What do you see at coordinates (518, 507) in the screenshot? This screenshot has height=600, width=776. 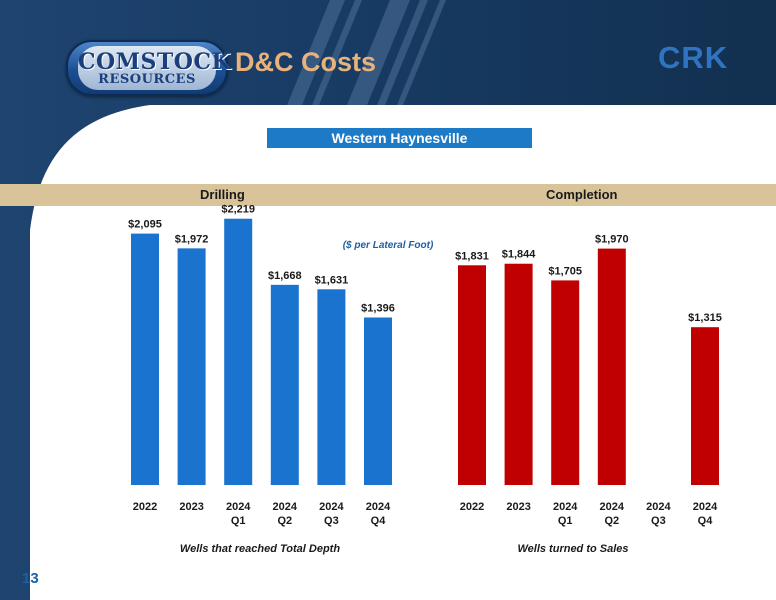 I see `completion-tick-label: 2023` at bounding box center [518, 507].